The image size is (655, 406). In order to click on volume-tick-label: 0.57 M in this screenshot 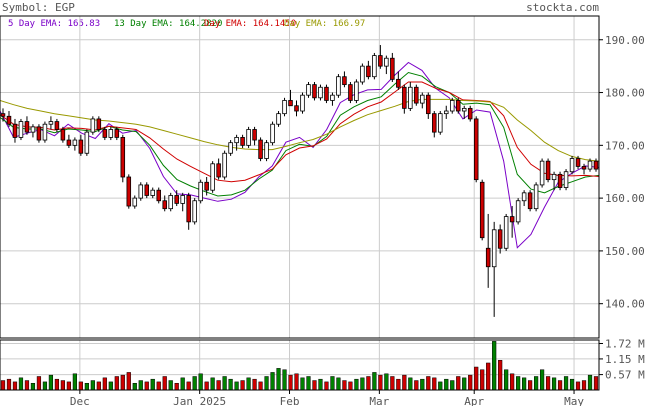, I will do `click(625, 375)`.